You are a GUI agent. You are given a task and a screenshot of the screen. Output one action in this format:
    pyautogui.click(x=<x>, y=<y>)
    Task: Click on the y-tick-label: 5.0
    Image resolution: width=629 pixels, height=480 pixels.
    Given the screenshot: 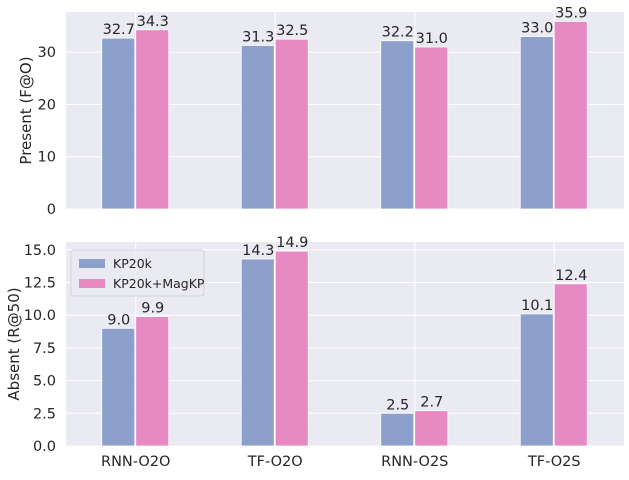 What is the action you would take?
    pyautogui.click(x=44, y=382)
    